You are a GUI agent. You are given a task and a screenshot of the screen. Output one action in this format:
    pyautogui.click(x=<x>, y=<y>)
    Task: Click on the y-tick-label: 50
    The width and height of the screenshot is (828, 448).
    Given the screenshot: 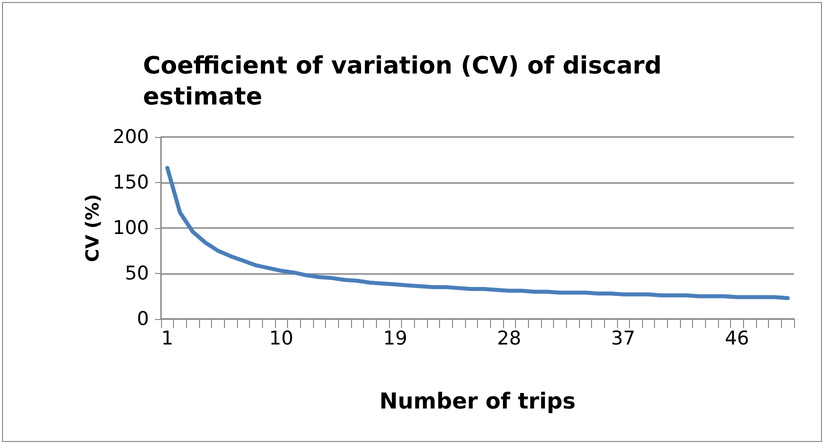 What is the action you would take?
    pyautogui.click(x=136, y=273)
    